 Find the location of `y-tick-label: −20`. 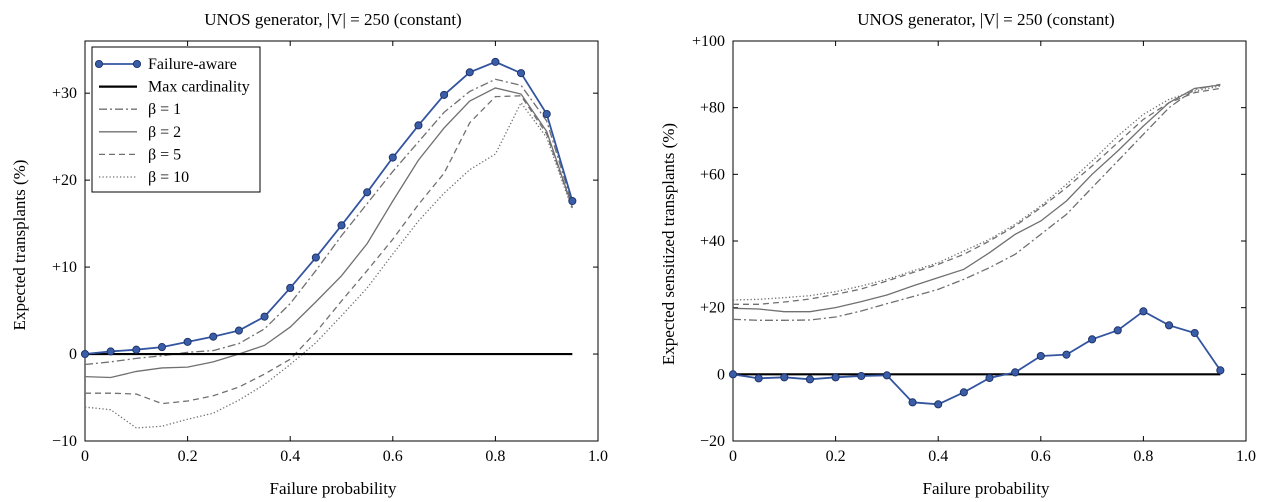

y-tick-label: −20 is located at coordinates (712, 441).